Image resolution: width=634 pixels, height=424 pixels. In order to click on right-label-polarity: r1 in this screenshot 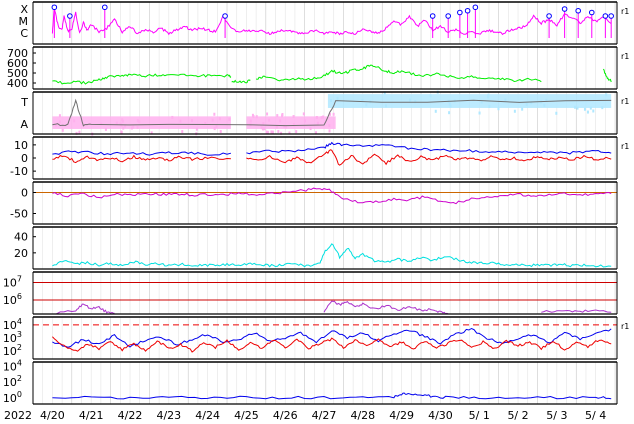, I will do `click(625, 101)`.